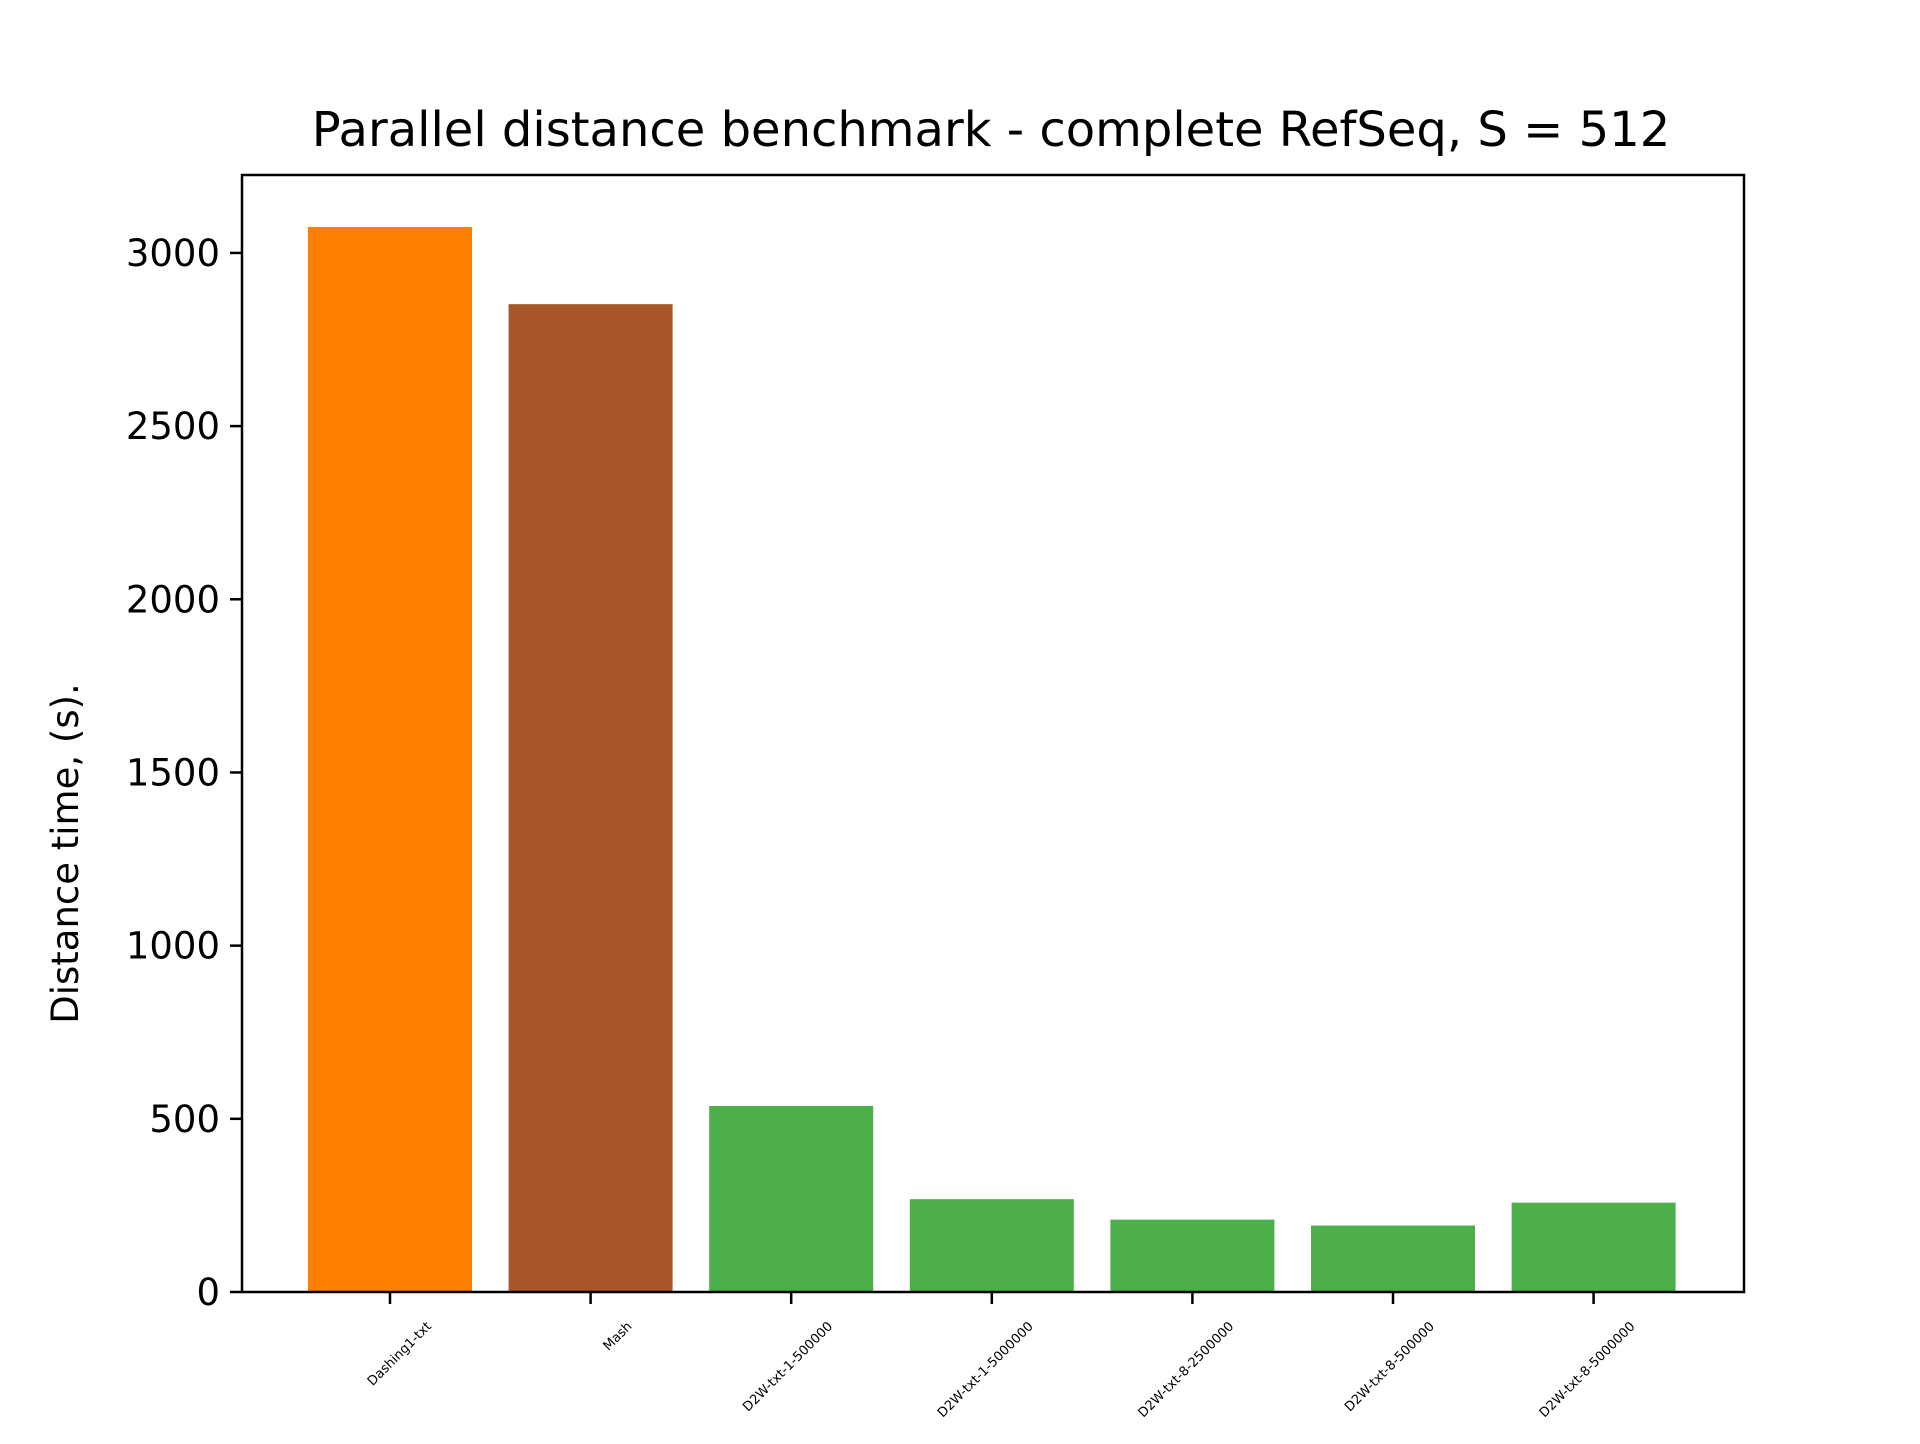 The image size is (1920, 1444). I want to click on x-tick-label: D2W-txt-1-5000000, so click(986, 1370).